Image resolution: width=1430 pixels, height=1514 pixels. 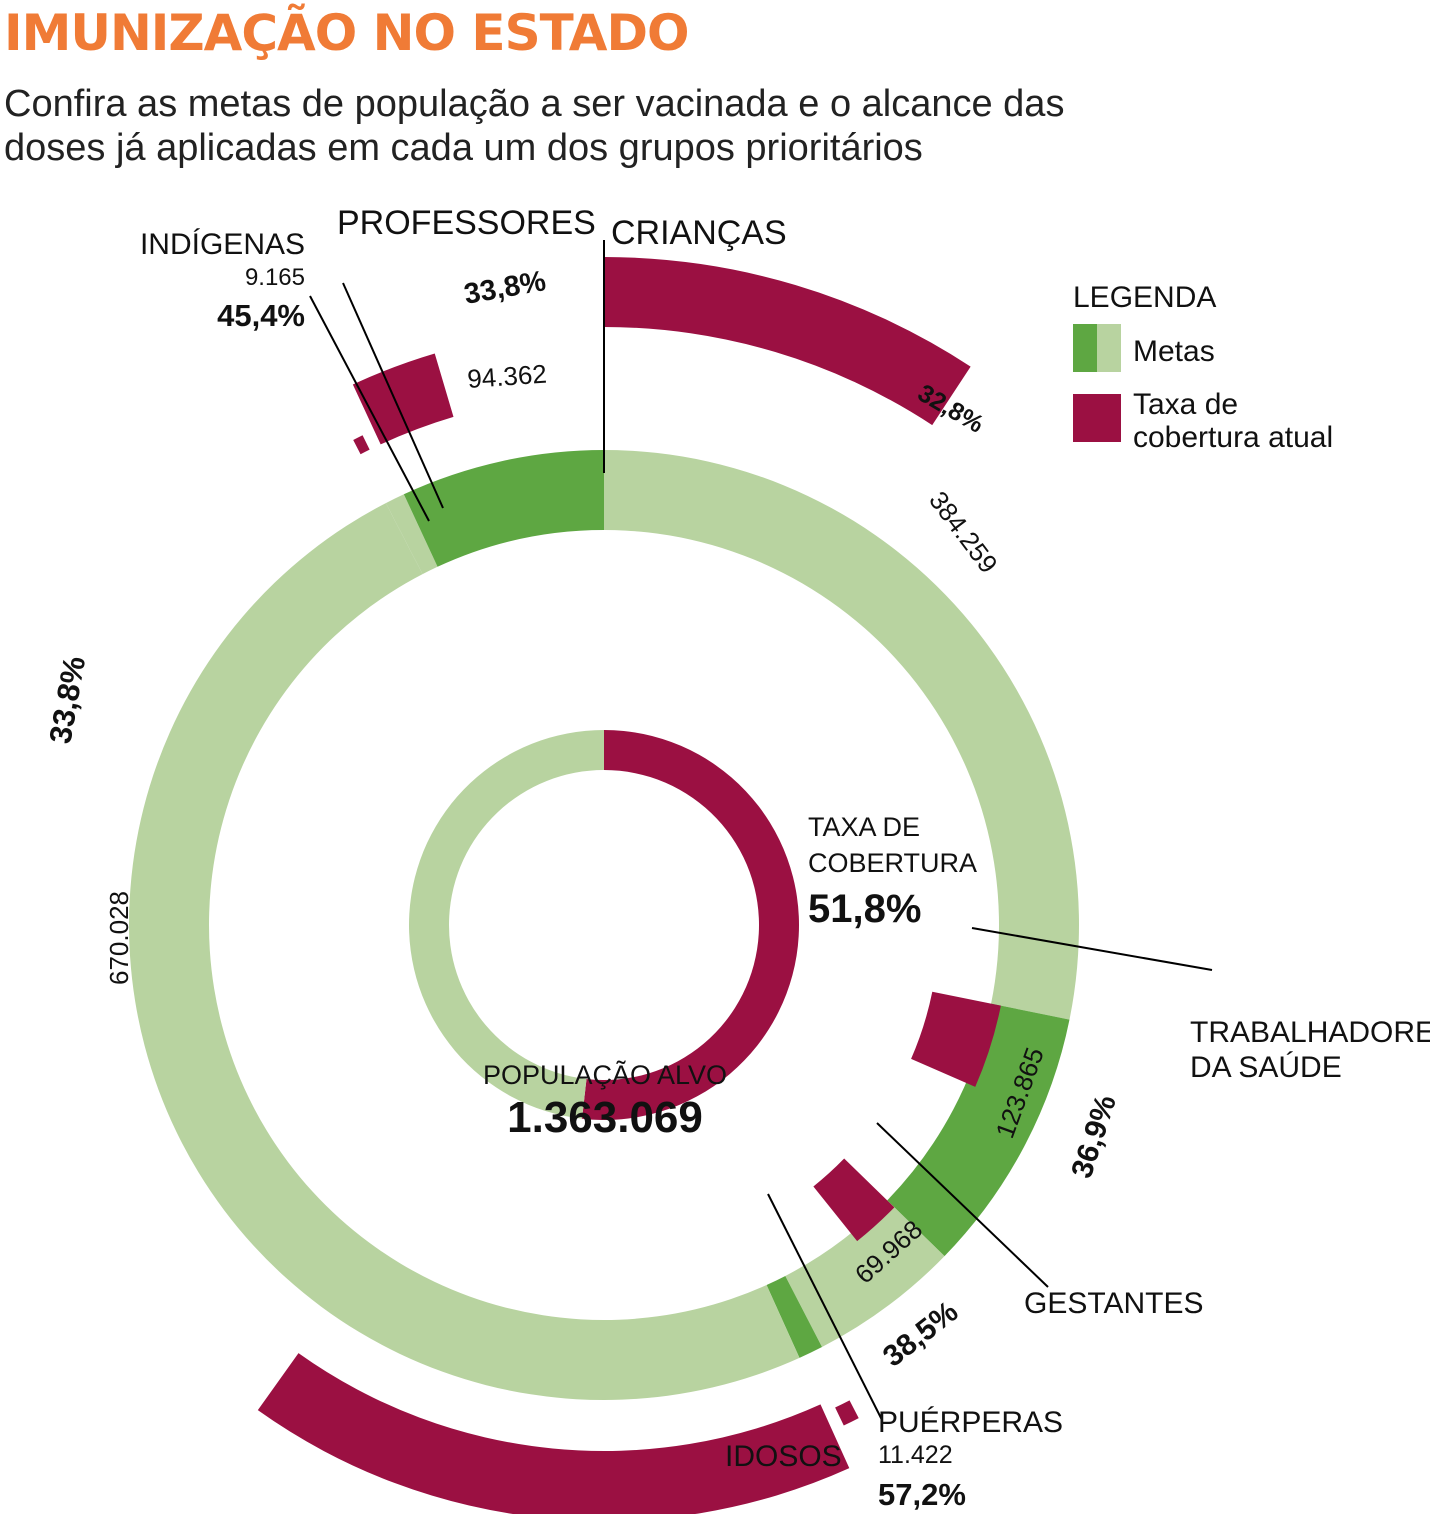 I want to click on meta-arc-puerperas, so click(x=794, y=1316).